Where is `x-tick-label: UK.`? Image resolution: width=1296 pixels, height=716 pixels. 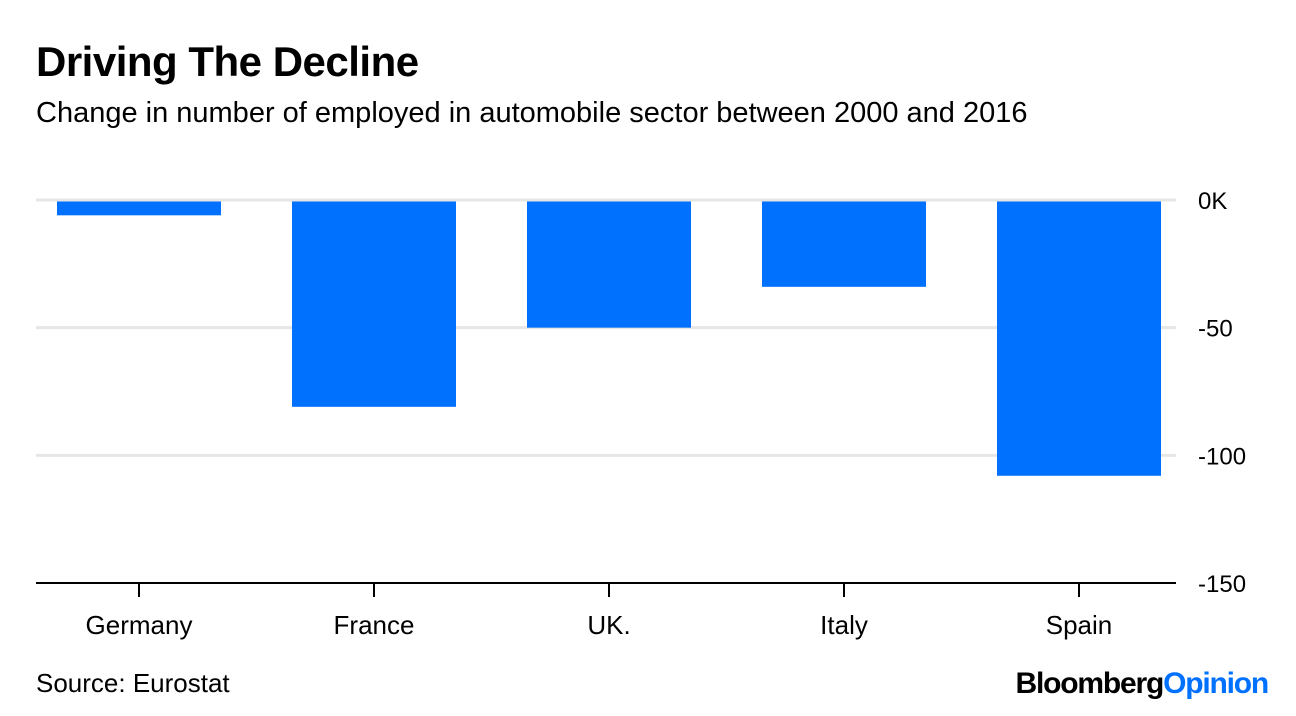
x-tick-label: UK. is located at coordinates (608, 625).